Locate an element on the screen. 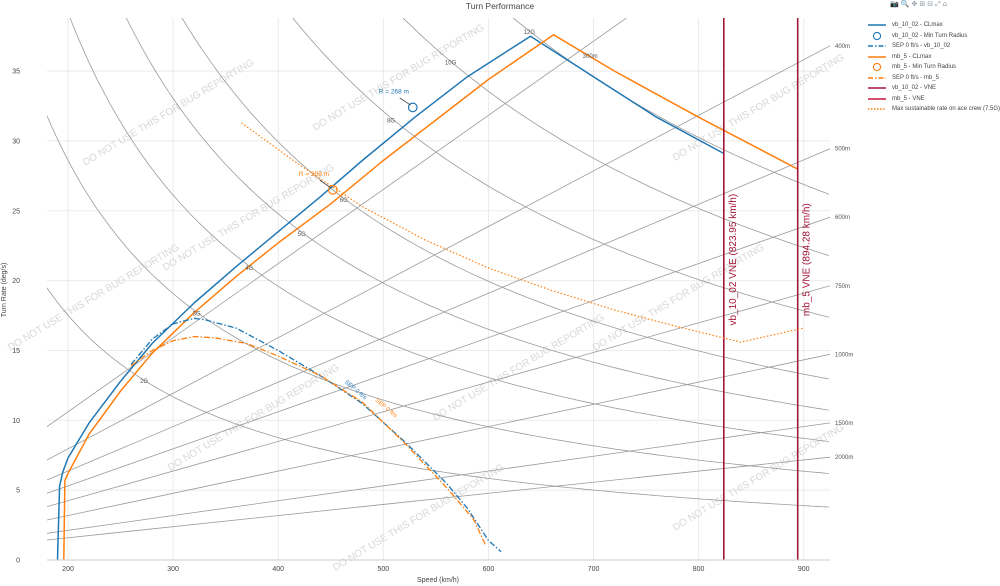 This screenshot has height=586, width=1000. y-tick-label: 25 is located at coordinates (16, 211).